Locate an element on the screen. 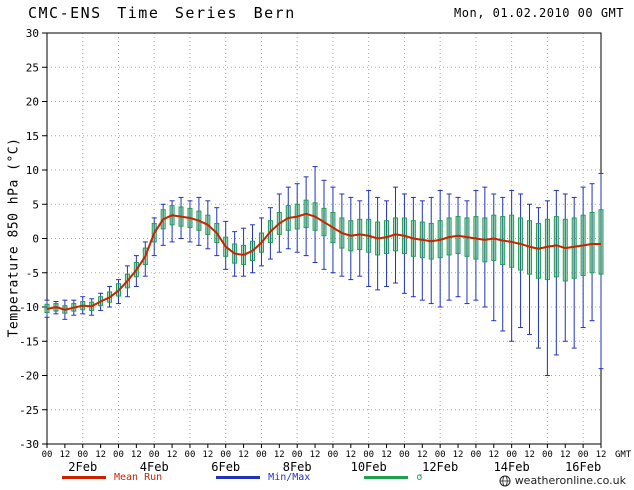 The height and width of the screenshot is (490, 634). svg-text: -10 is located at coordinates (29, 307).